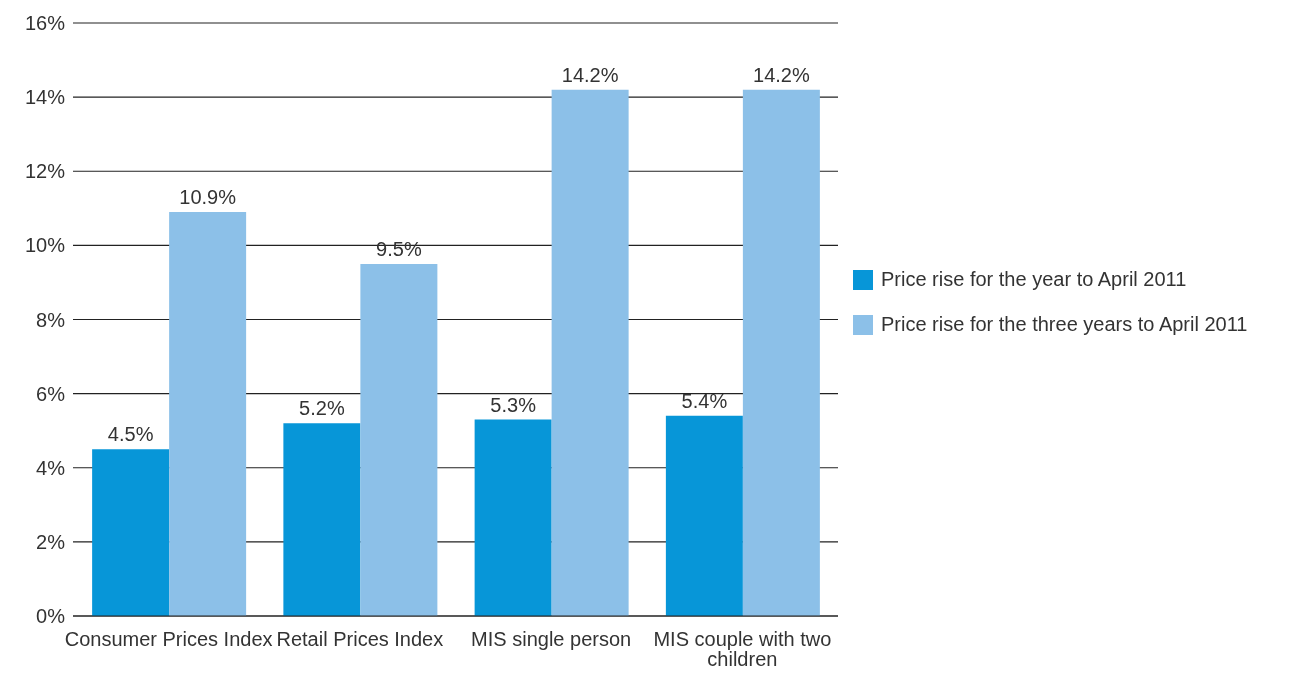 This screenshot has width=1301, height=695. What do you see at coordinates (1064, 324) in the screenshot?
I see `legend-label: Price rise for the three years to April 2011` at bounding box center [1064, 324].